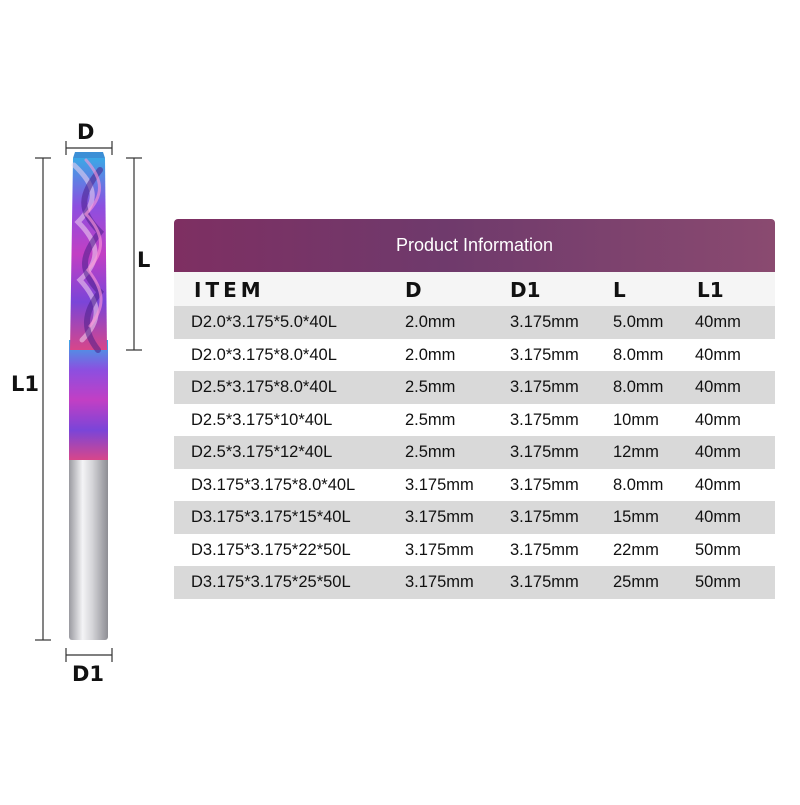 The height and width of the screenshot is (805, 800). What do you see at coordinates (638, 322) in the screenshot?
I see `cell-l: 5.0mm` at bounding box center [638, 322].